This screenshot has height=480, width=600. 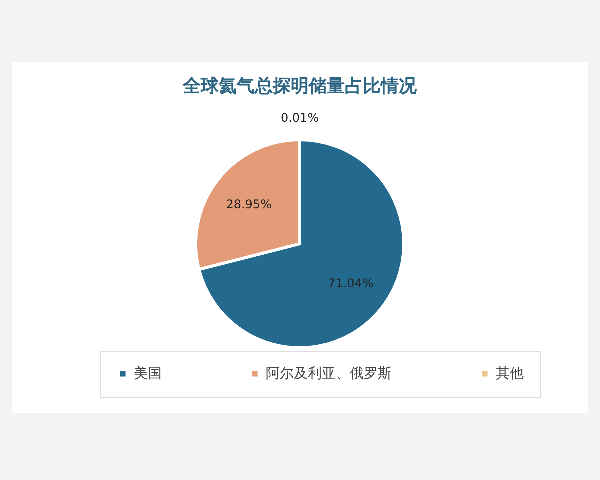 What do you see at coordinates (351, 283) in the screenshot?
I see `data-label: 71.04%` at bounding box center [351, 283].